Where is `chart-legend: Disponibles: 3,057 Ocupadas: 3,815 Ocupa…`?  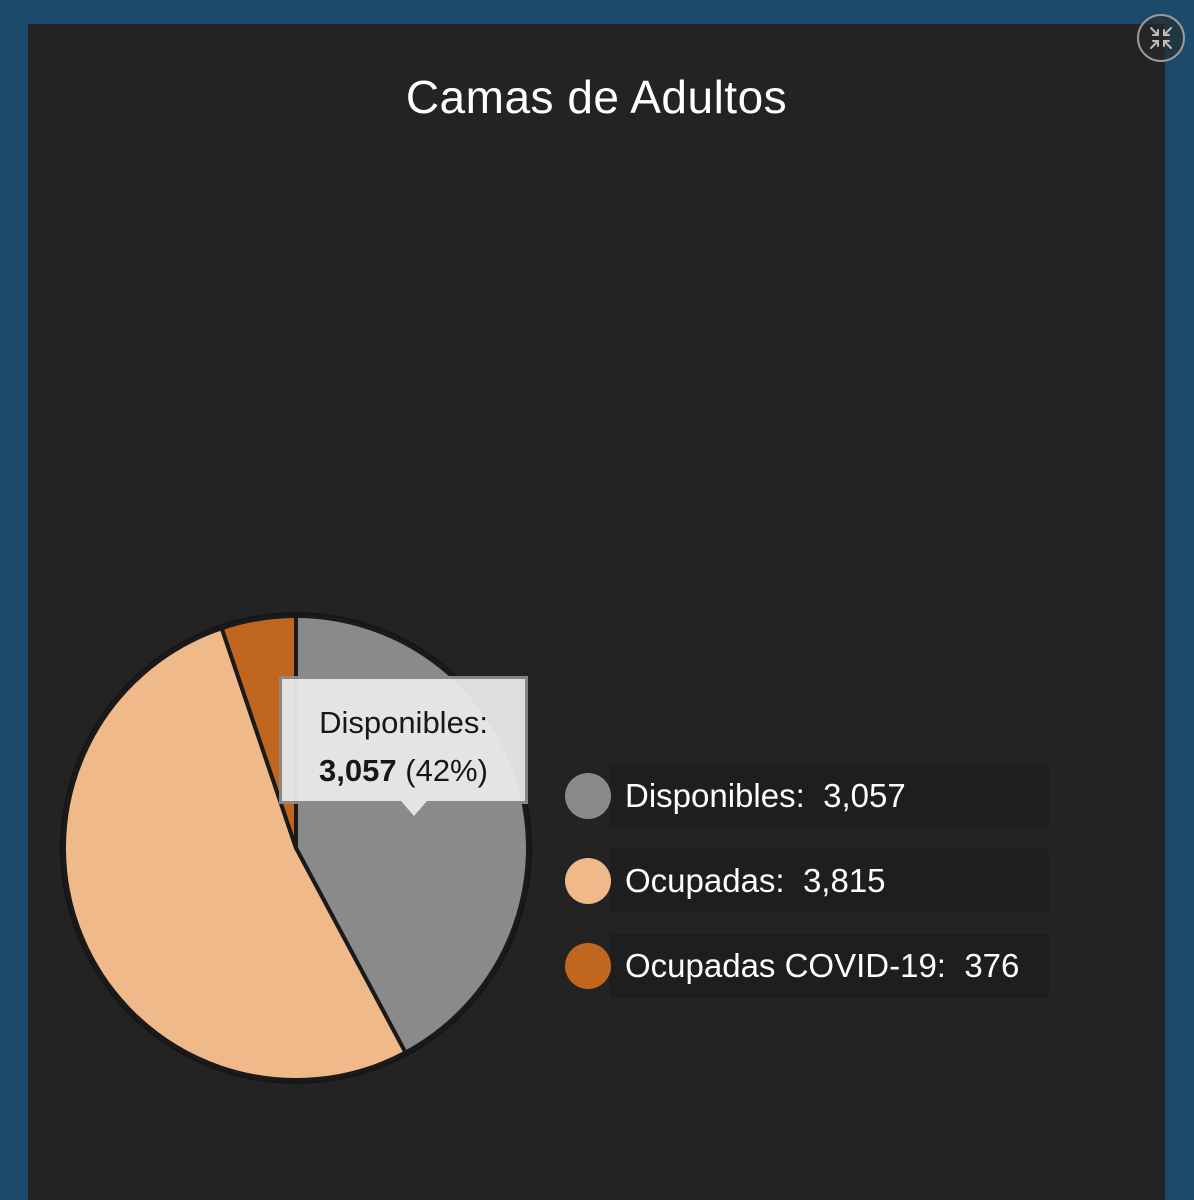
chart-legend: Disponibles: 3,057 Ocupadas: 3,815 Ocupa… is located at coordinates (805, 891).